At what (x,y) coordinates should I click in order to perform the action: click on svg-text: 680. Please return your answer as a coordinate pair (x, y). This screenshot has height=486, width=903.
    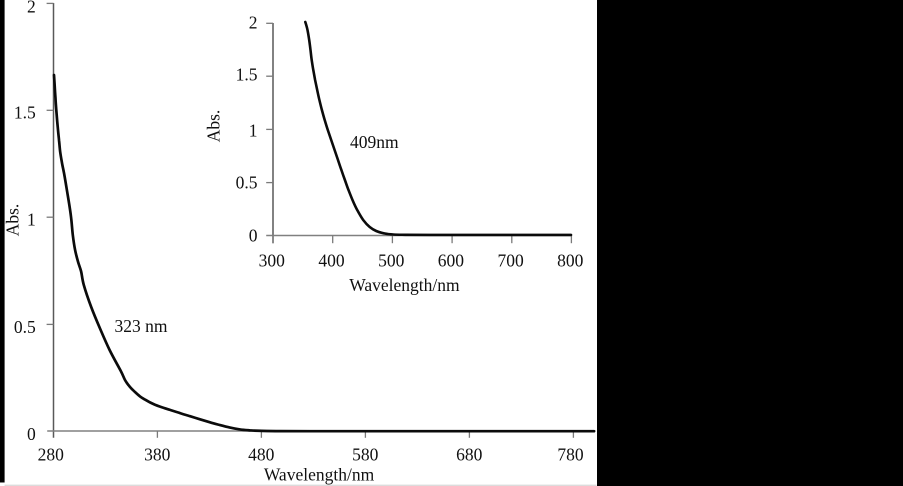
    Looking at the image, I should click on (469, 455).